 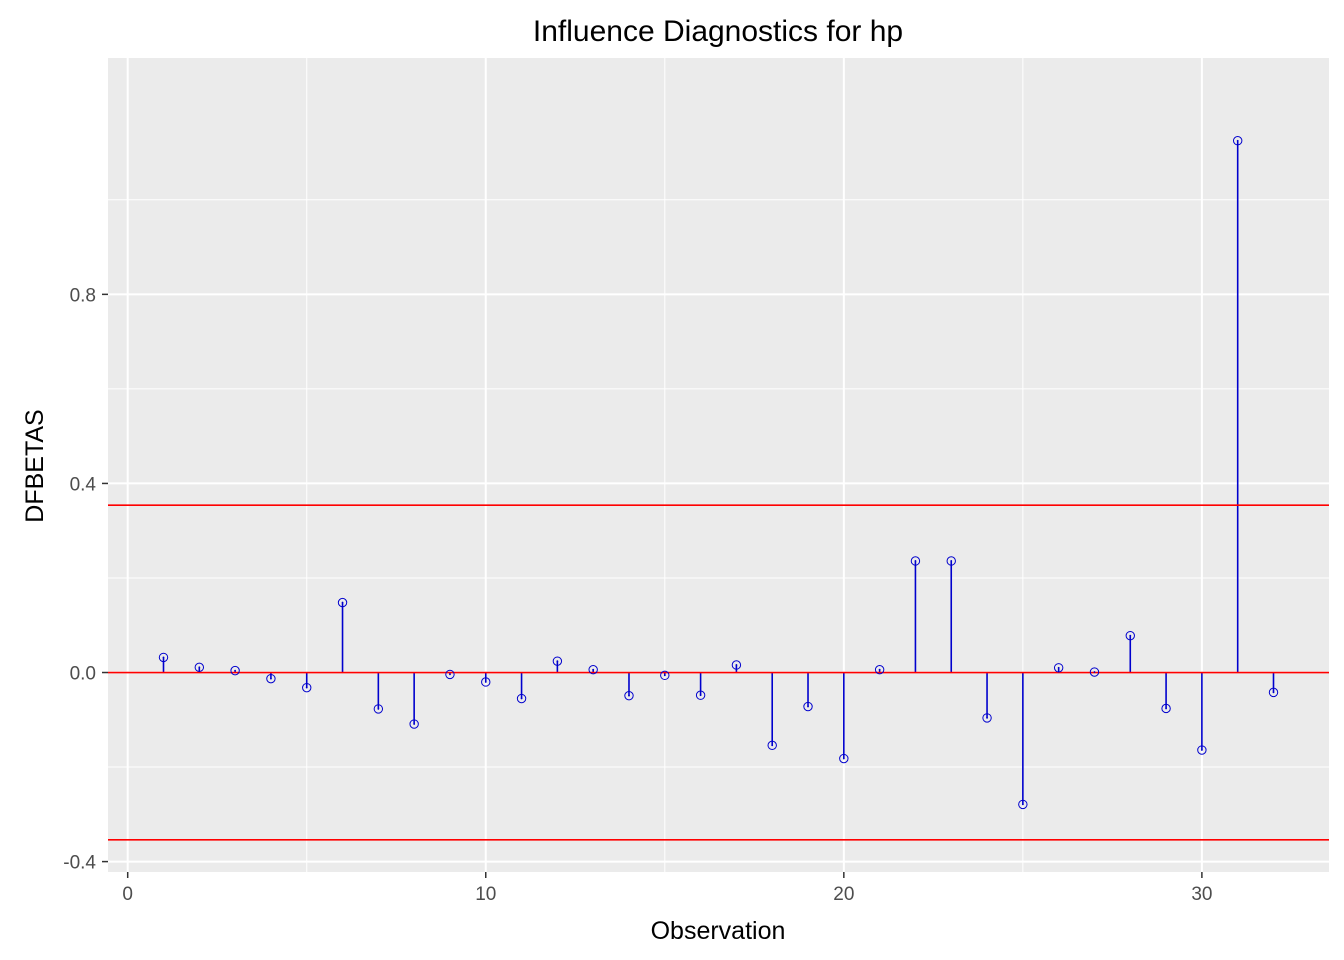 What do you see at coordinates (83, 295) in the screenshot?
I see `y-tick-label: 0.8` at bounding box center [83, 295].